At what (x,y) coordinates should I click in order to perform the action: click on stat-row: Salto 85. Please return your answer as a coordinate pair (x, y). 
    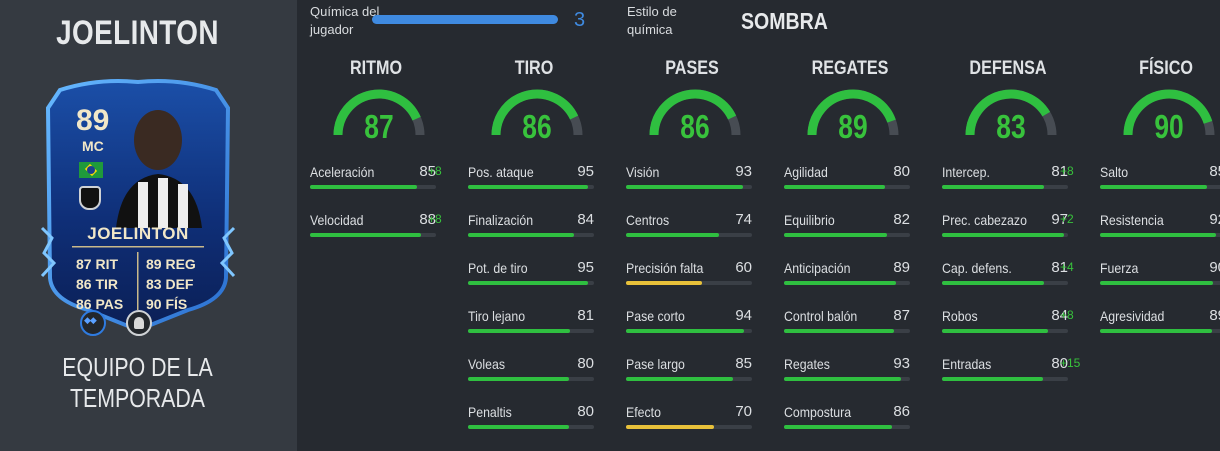
    Looking at the image, I should click on (1160, 177).